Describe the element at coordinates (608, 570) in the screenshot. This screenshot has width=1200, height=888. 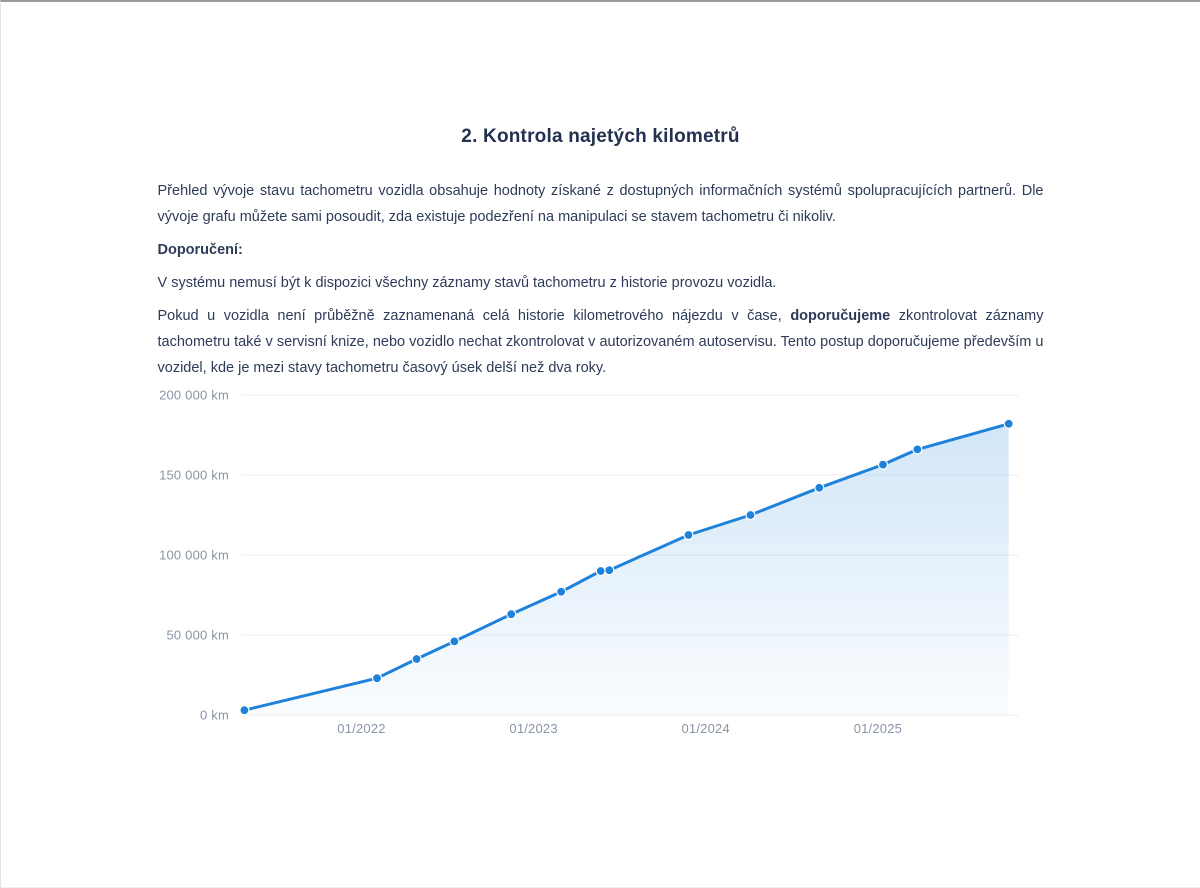
I see `data-point: 06/2023: 90500 km` at that location.